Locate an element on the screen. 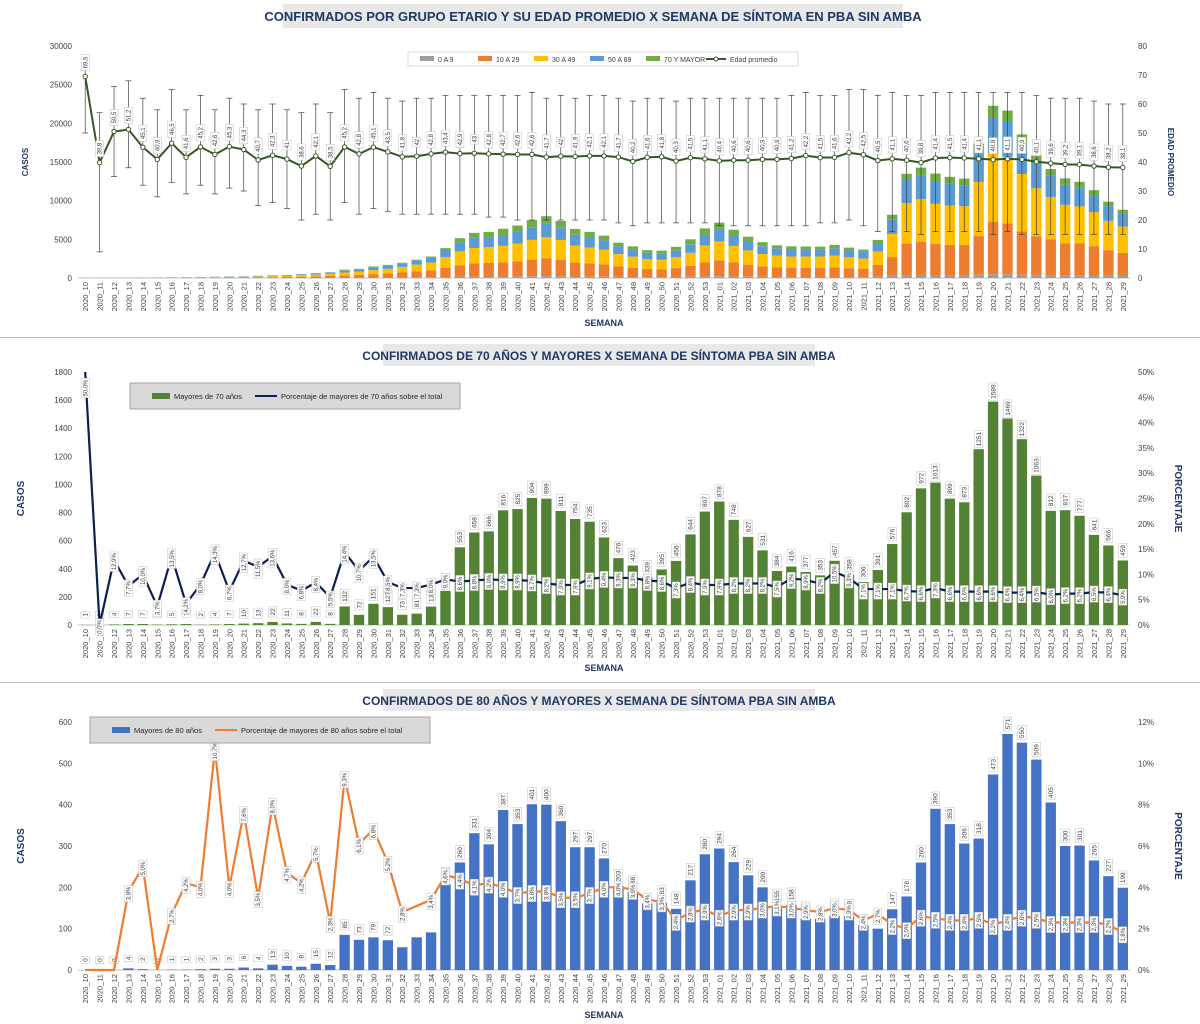 This screenshot has width=1200, height=1024. bar-value-label-text: 353 is located at coordinates (950, 813).